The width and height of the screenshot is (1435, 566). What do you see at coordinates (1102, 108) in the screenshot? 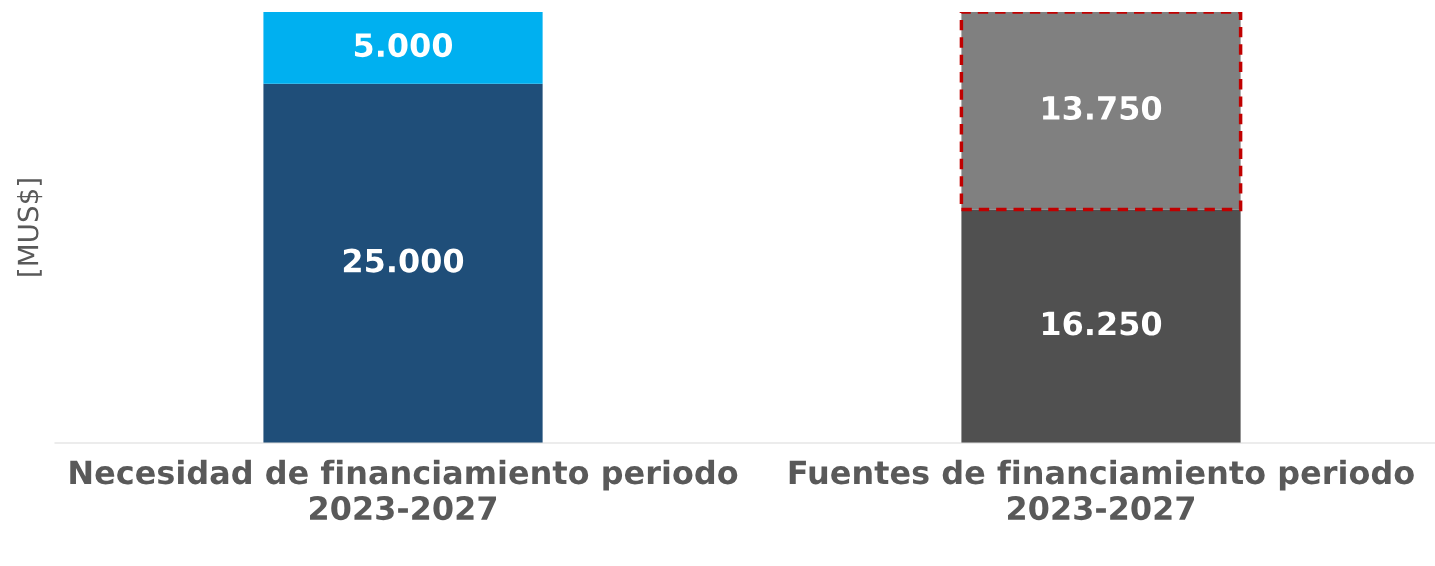
I see `data-label: 13.750` at bounding box center [1102, 108].